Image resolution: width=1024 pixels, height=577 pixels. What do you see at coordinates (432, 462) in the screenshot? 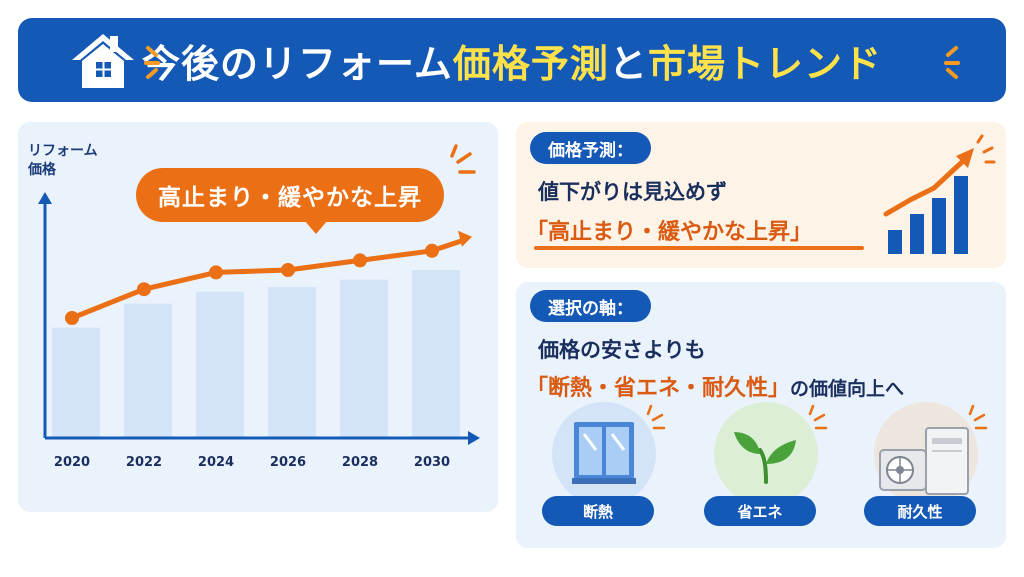
I see `x-tick-label: 2030` at bounding box center [432, 462].